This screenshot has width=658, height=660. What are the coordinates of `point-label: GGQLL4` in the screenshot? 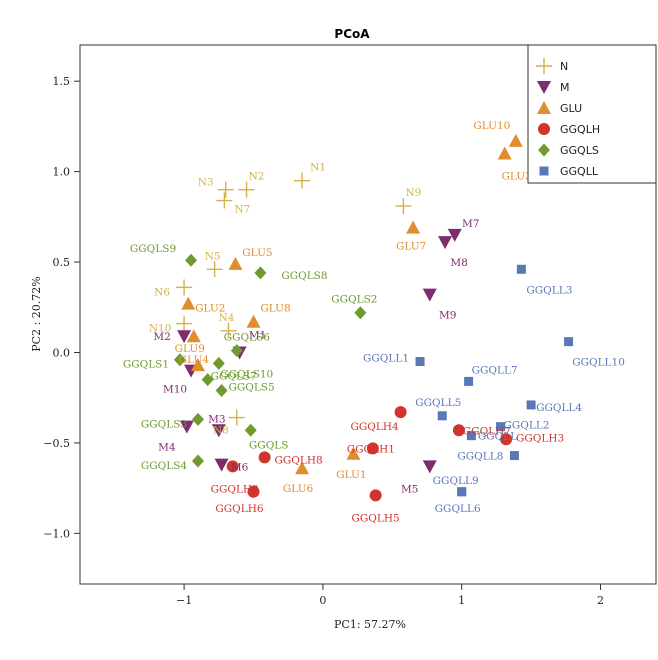 It's located at (559, 408).